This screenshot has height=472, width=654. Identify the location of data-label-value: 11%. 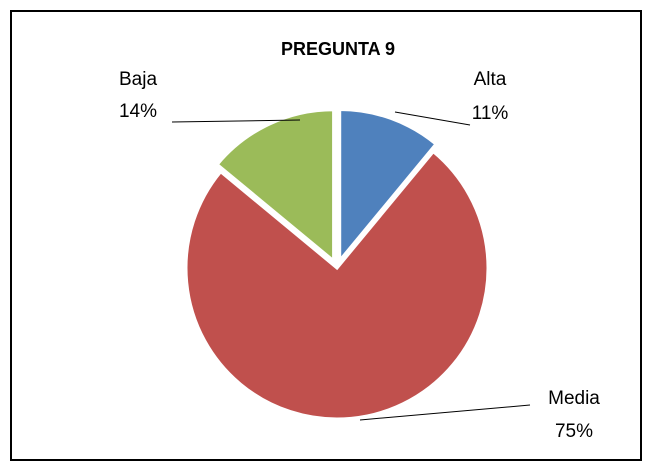
(490, 113).